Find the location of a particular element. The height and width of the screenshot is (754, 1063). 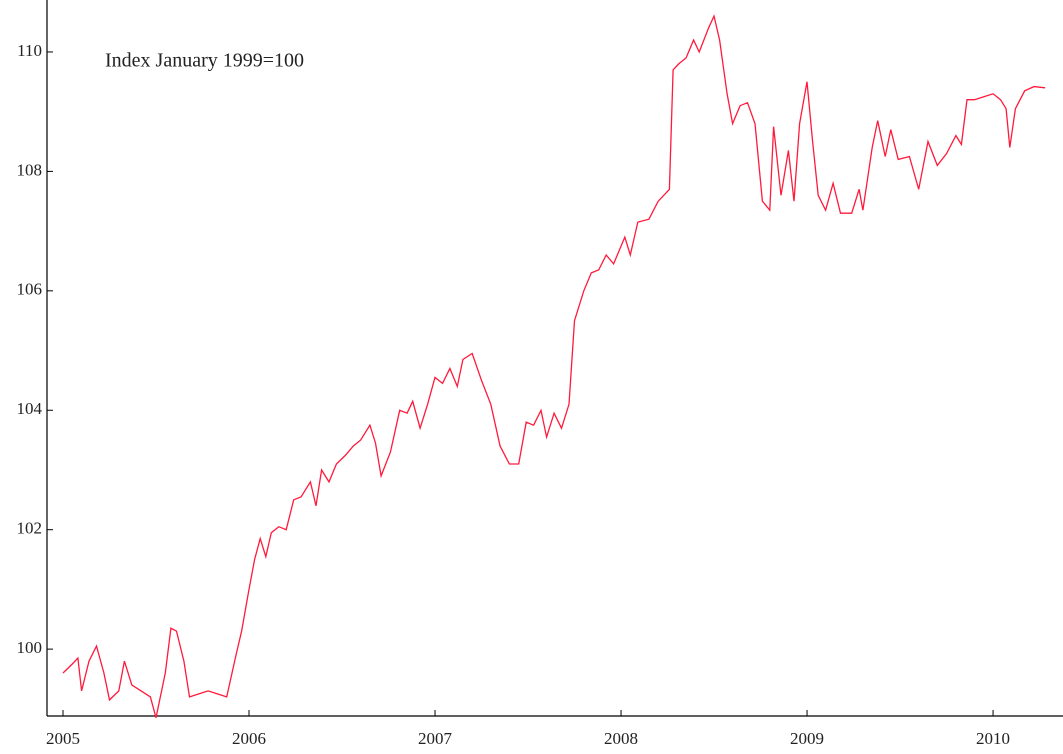

y-tick-label: 110 is located at coordinates (29, 50).